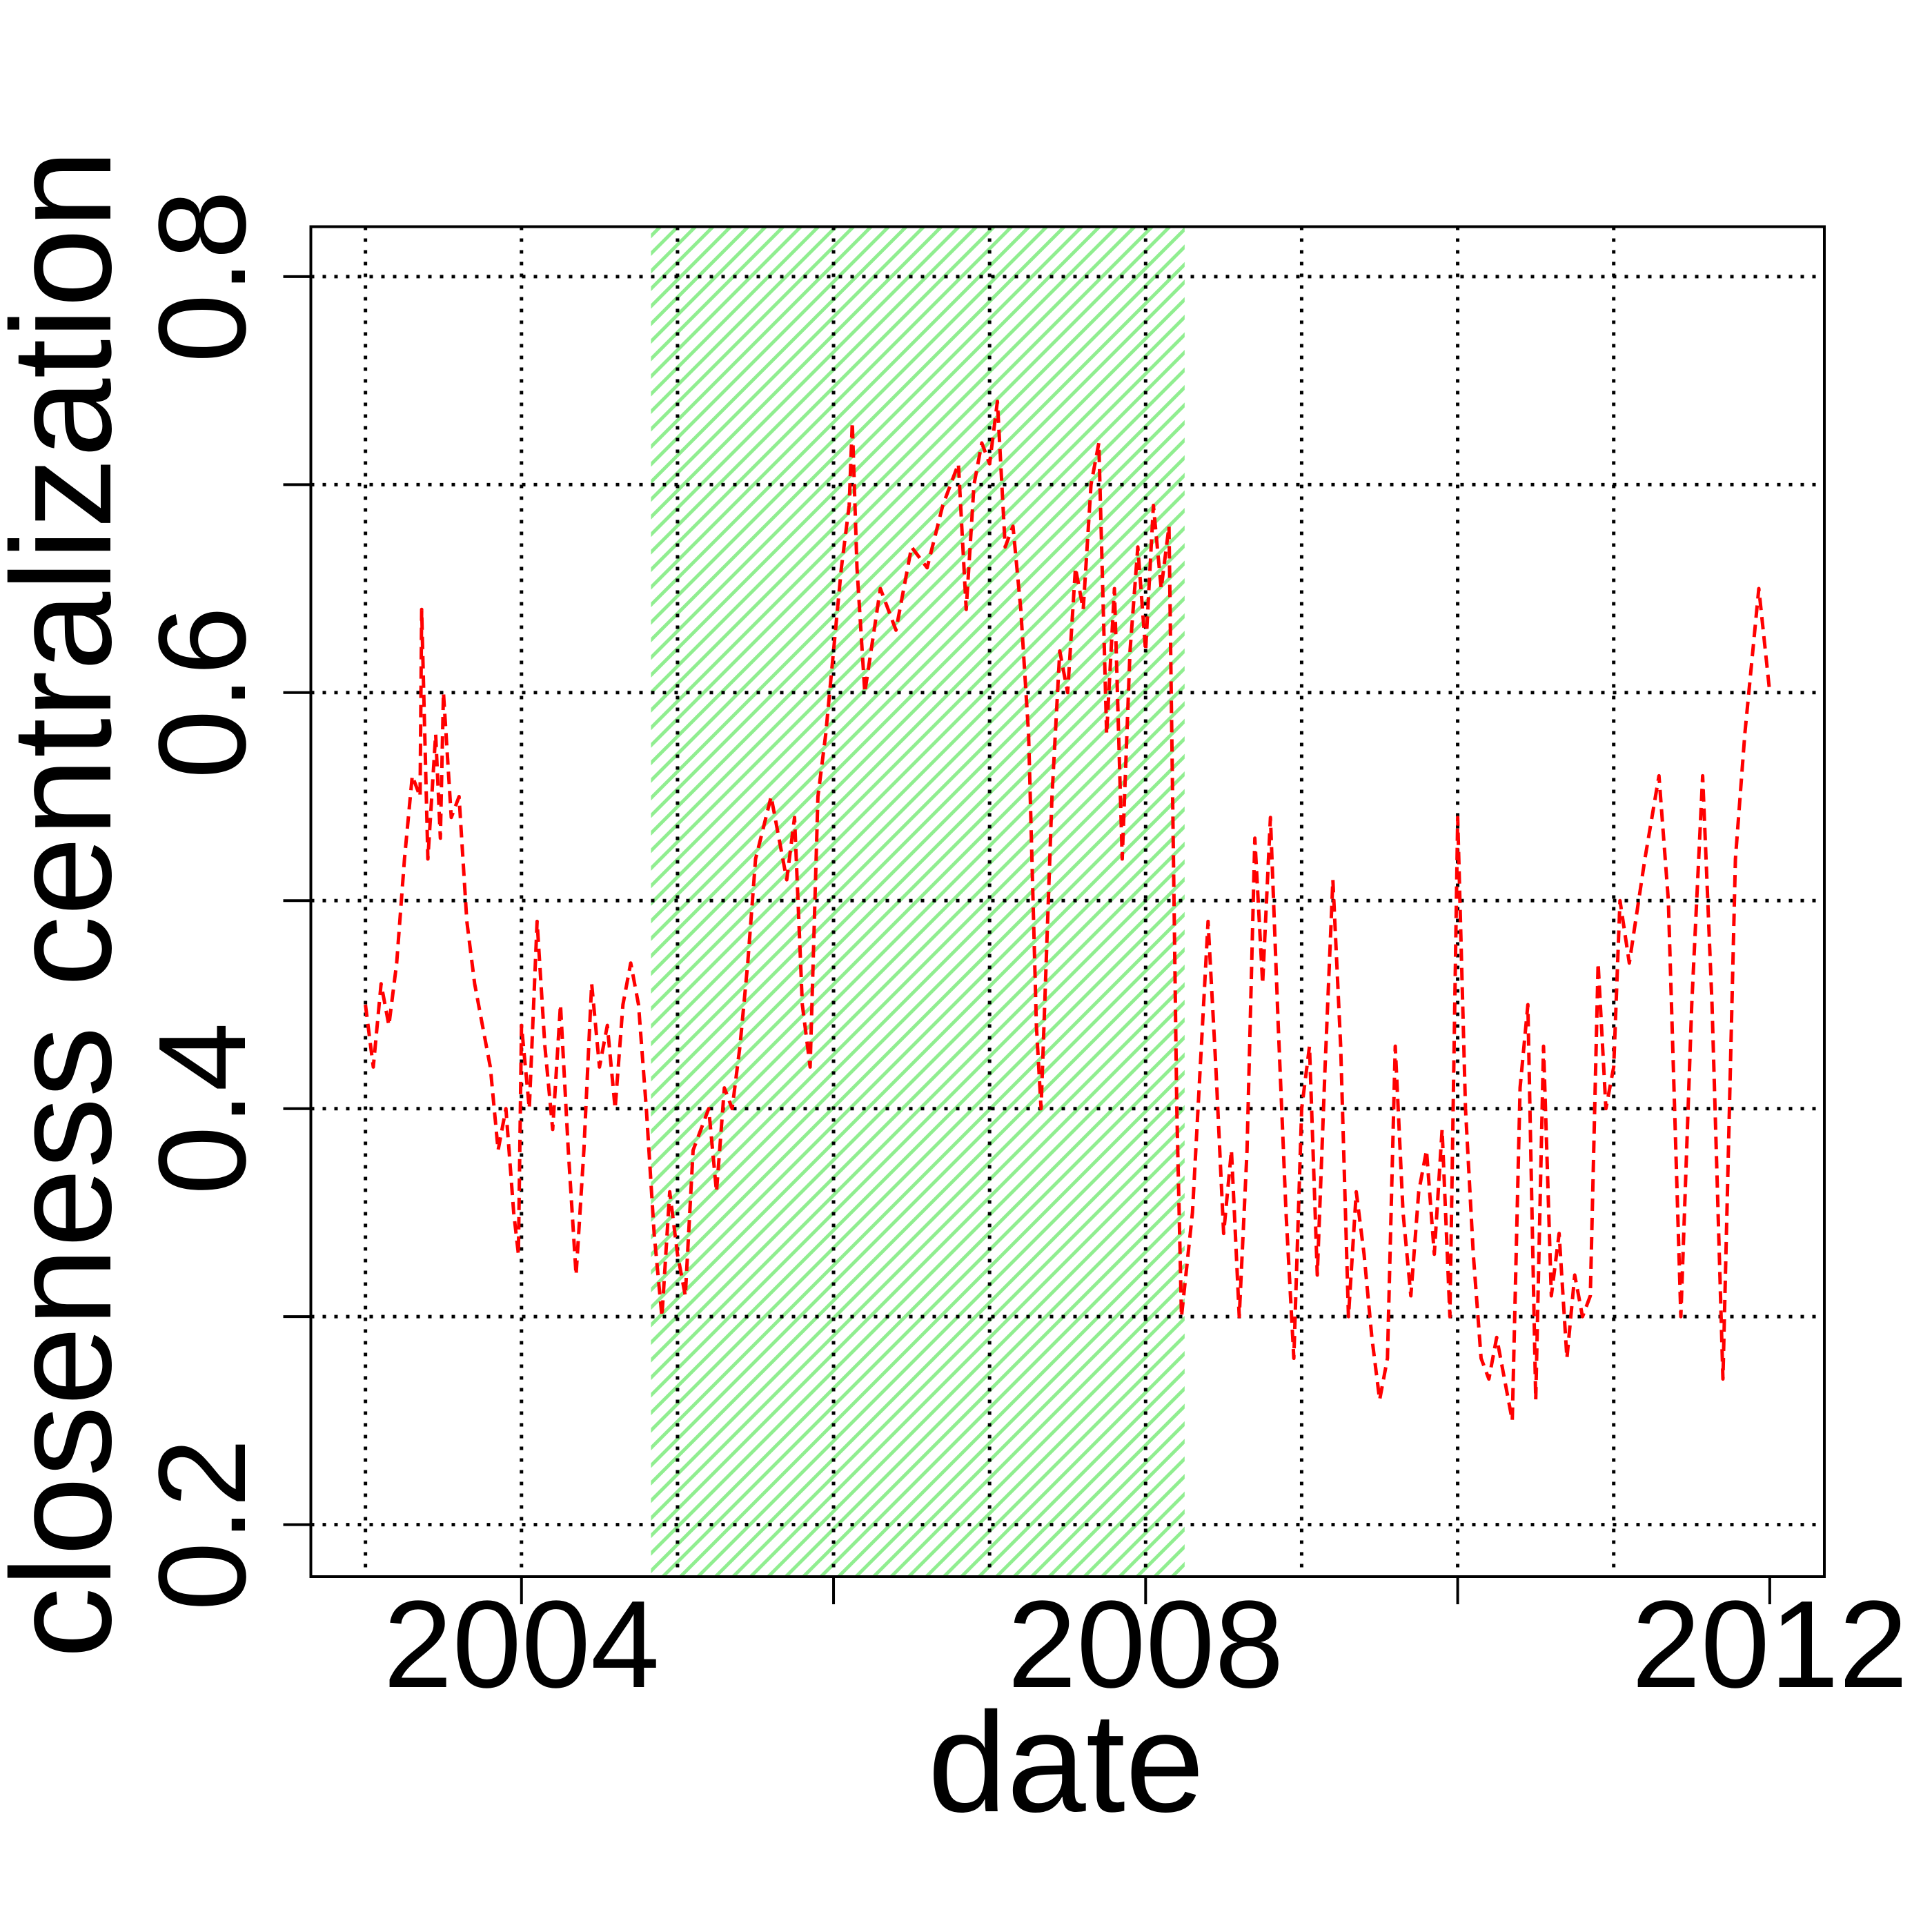 The width and height of the screenshot is (1932, 1932). Describe the element at coordinates (70, 903) in the screenshot. I see `y-axis-label: closeness centralization` at that location.